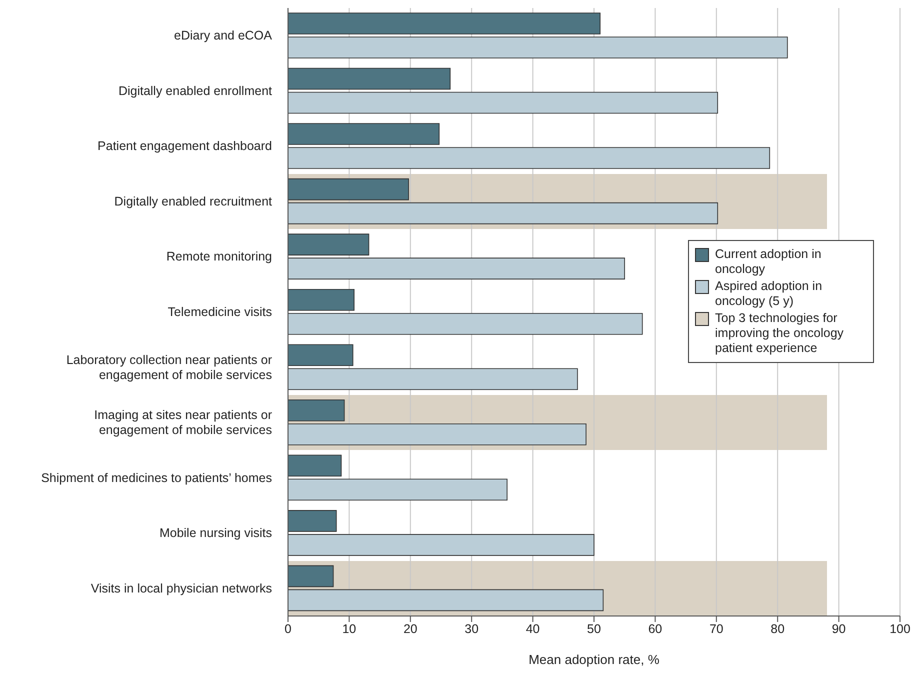  Describe the element at coordinates (288, 629) in the screenshot. I see `x-tick-label: 0` at that location.